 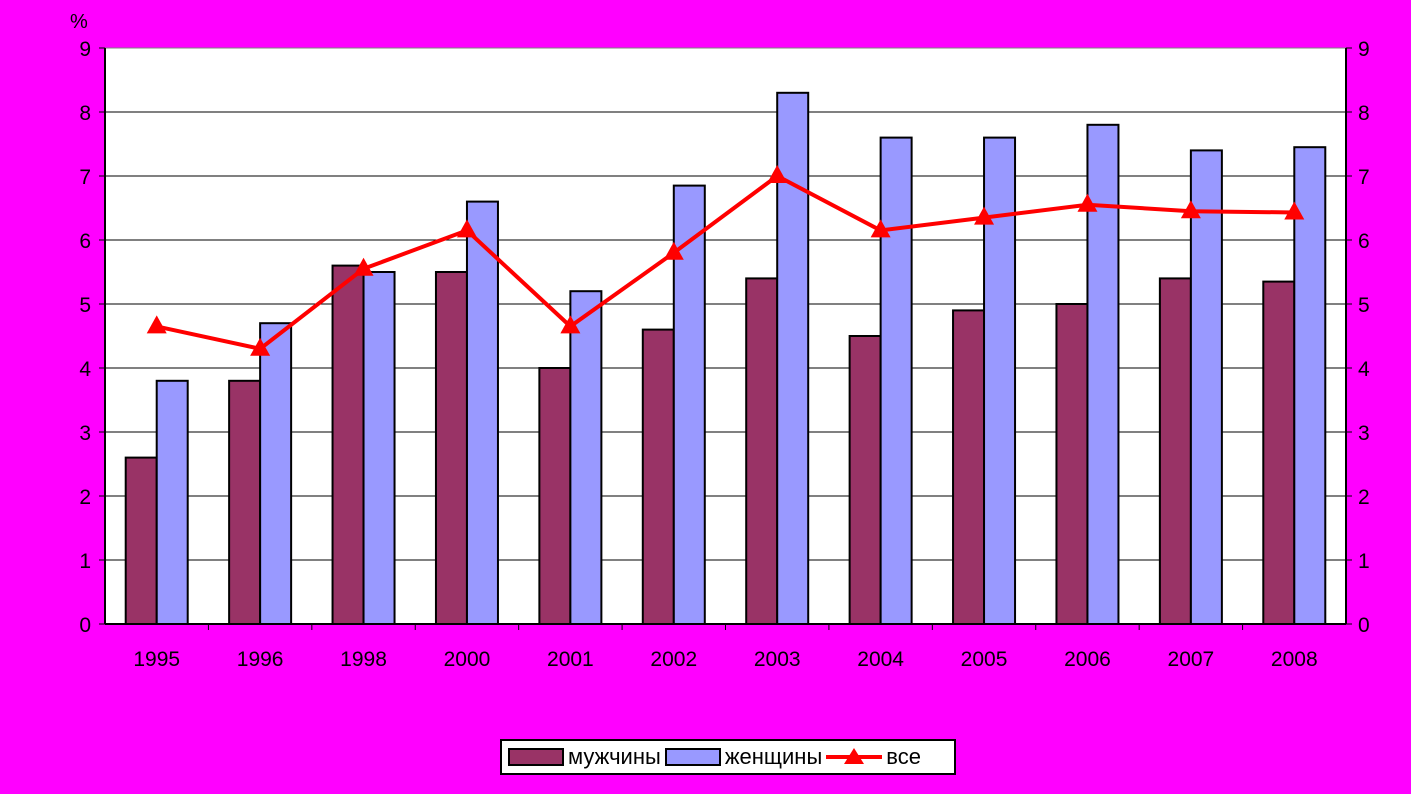 What do you see at coordinates (1364, 497) in the screenshot?
I see `y2-tick-label: 2` at bounding box center [1364, 497].